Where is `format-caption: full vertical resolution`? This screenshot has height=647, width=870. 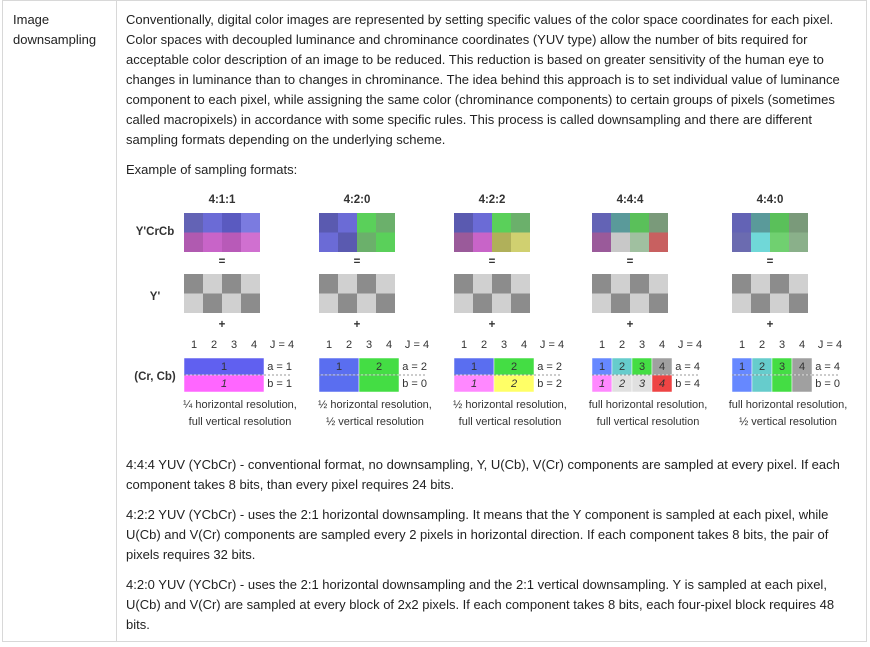
format-caption: full vertical resolution is located at coordinates (648, 422).